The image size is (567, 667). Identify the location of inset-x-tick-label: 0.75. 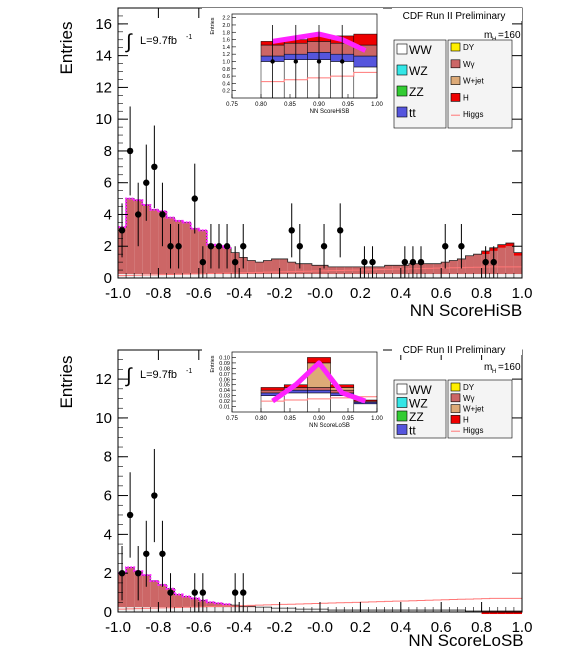
(232, 105).